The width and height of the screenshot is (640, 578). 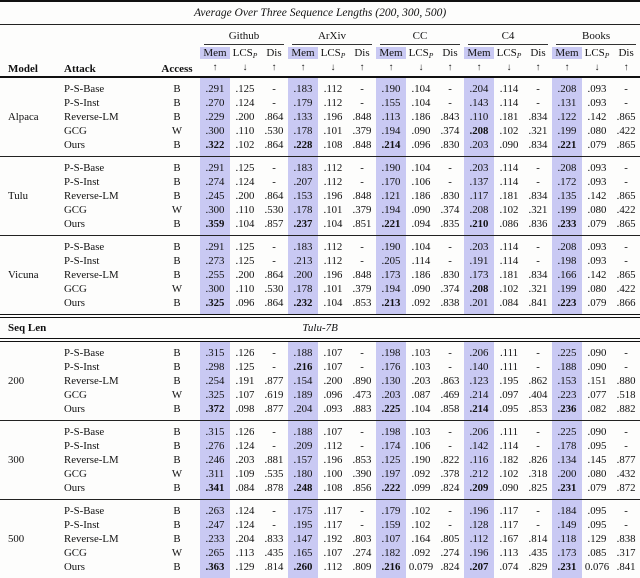 What do you see at coordinates (391, 490) in the screenshot?
I see `metric-value: .222` at bounding box center [391, 490].